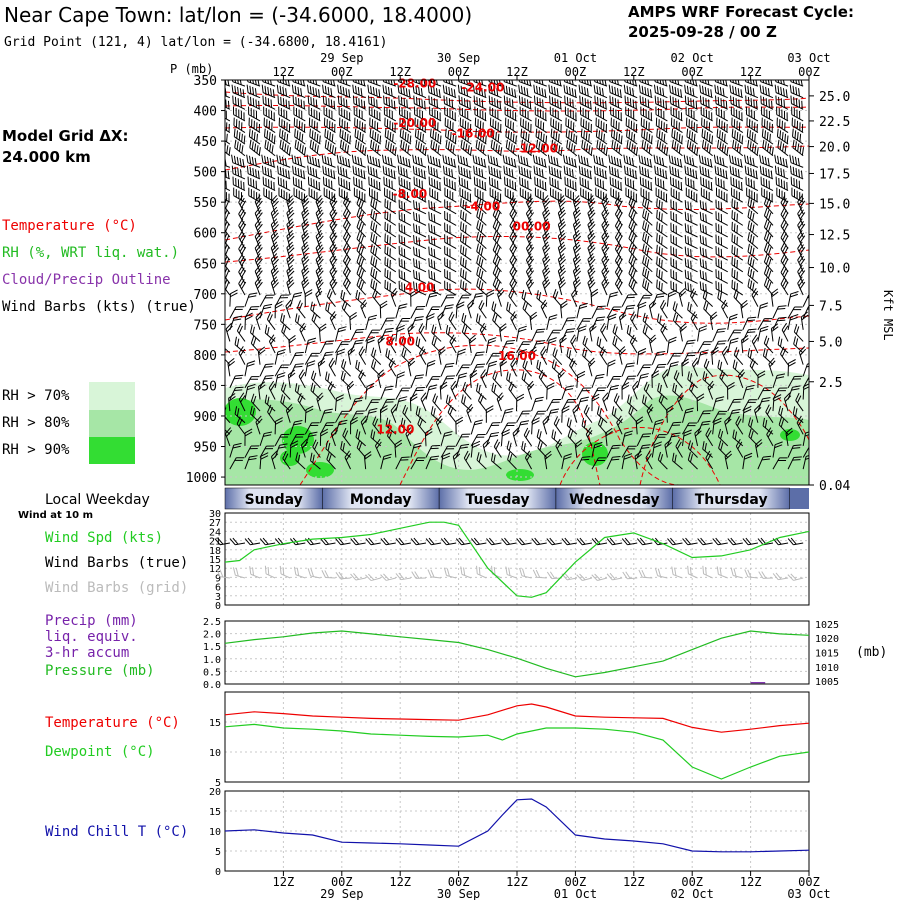  What do you see at coordinates (575, 58) in the screenshot?
I see `top-date-label: 01 Oct` at bounding box center [575, 58].